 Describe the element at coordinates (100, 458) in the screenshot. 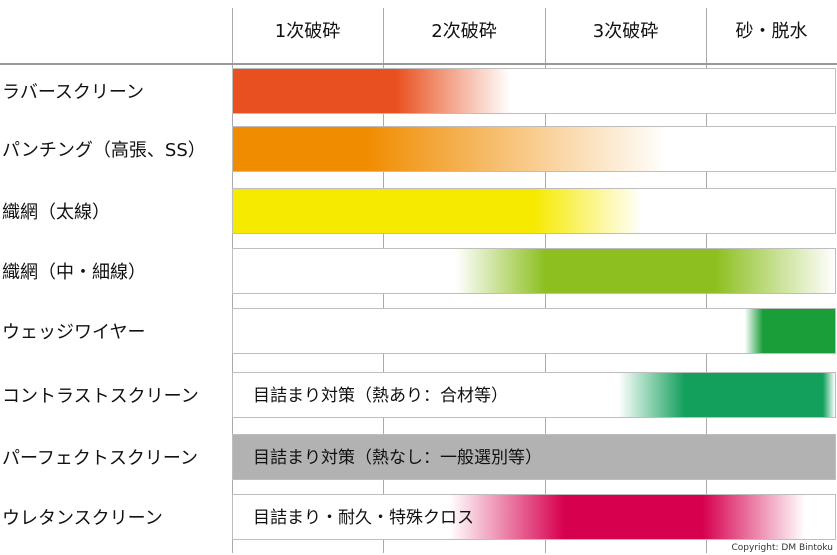

I see `row-label: パーフェクトスクリーン` at that location.